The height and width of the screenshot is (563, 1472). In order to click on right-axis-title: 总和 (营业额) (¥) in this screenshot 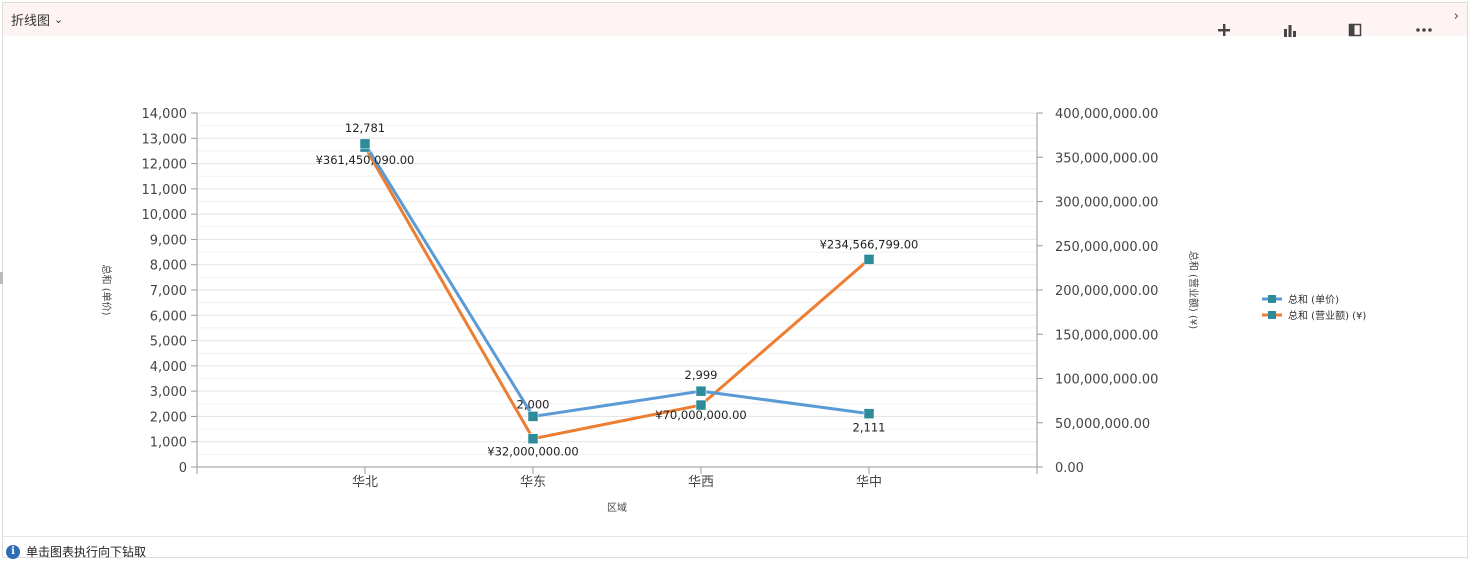, I will do `click(1193, 290)`.